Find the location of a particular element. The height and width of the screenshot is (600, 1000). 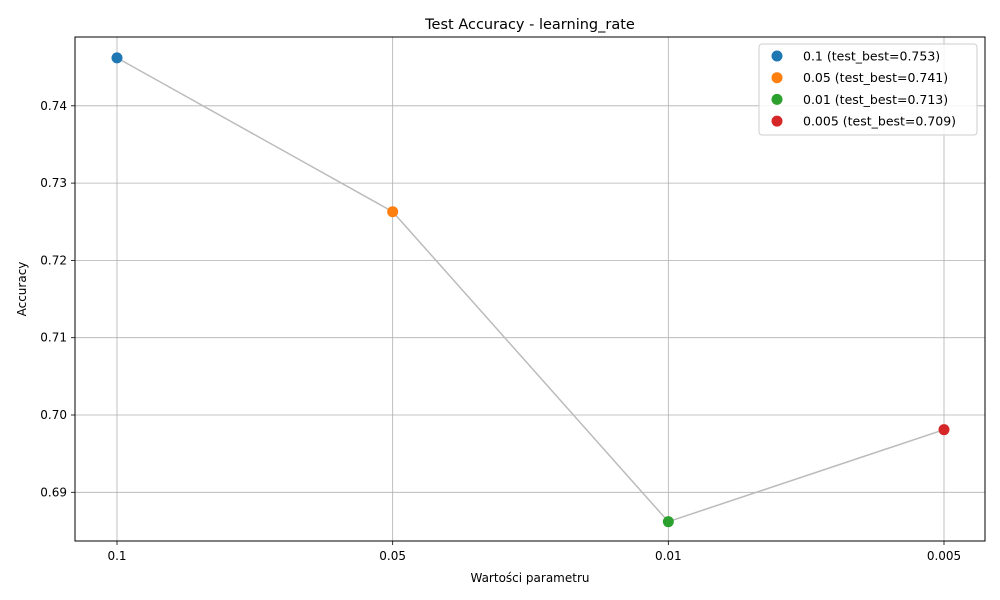

chart-title: Test Accuracy - learning_rate is located at coordinates (529, 25).